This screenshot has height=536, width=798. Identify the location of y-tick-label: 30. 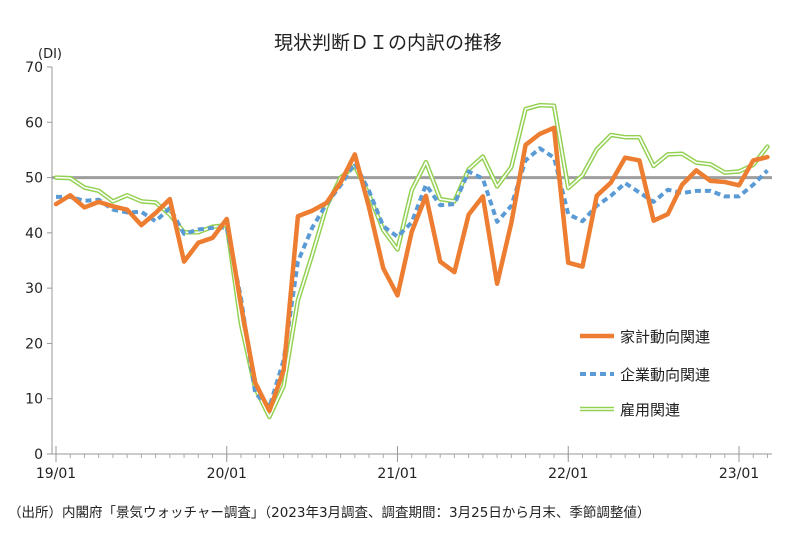
(34, 289).